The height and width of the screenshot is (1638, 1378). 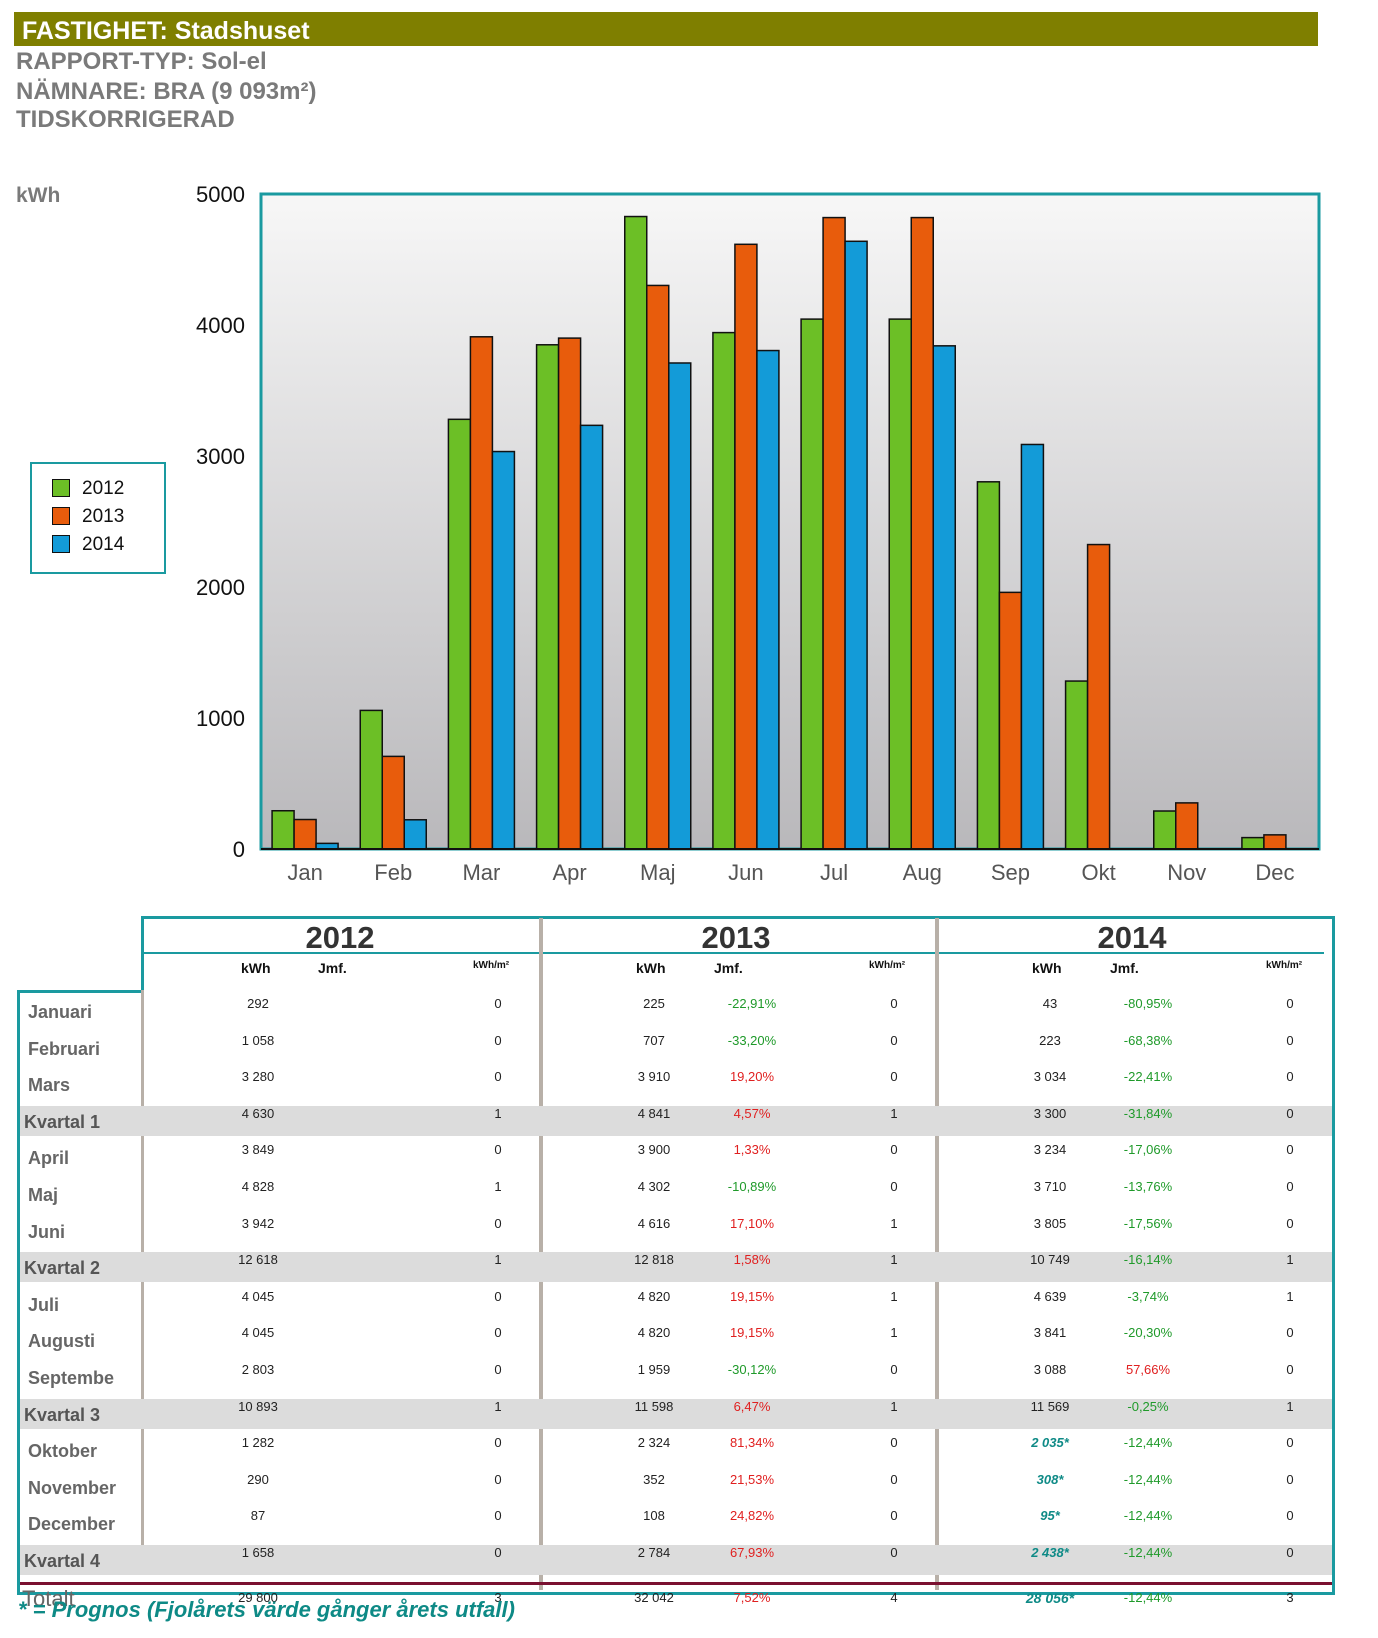 I want to click on cell-jmf-2013: 81,34%, so click(x=752, y=1443).